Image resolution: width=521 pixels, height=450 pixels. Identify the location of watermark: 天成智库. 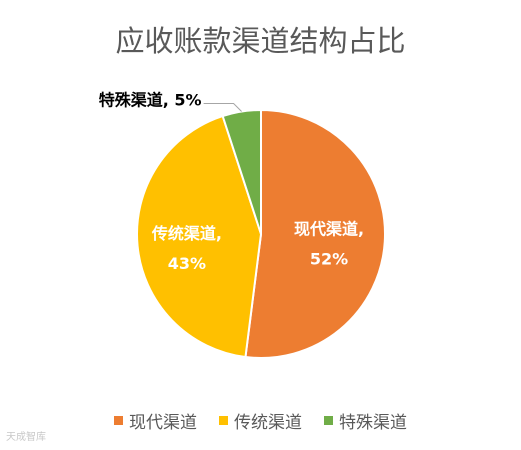
(26, 437).